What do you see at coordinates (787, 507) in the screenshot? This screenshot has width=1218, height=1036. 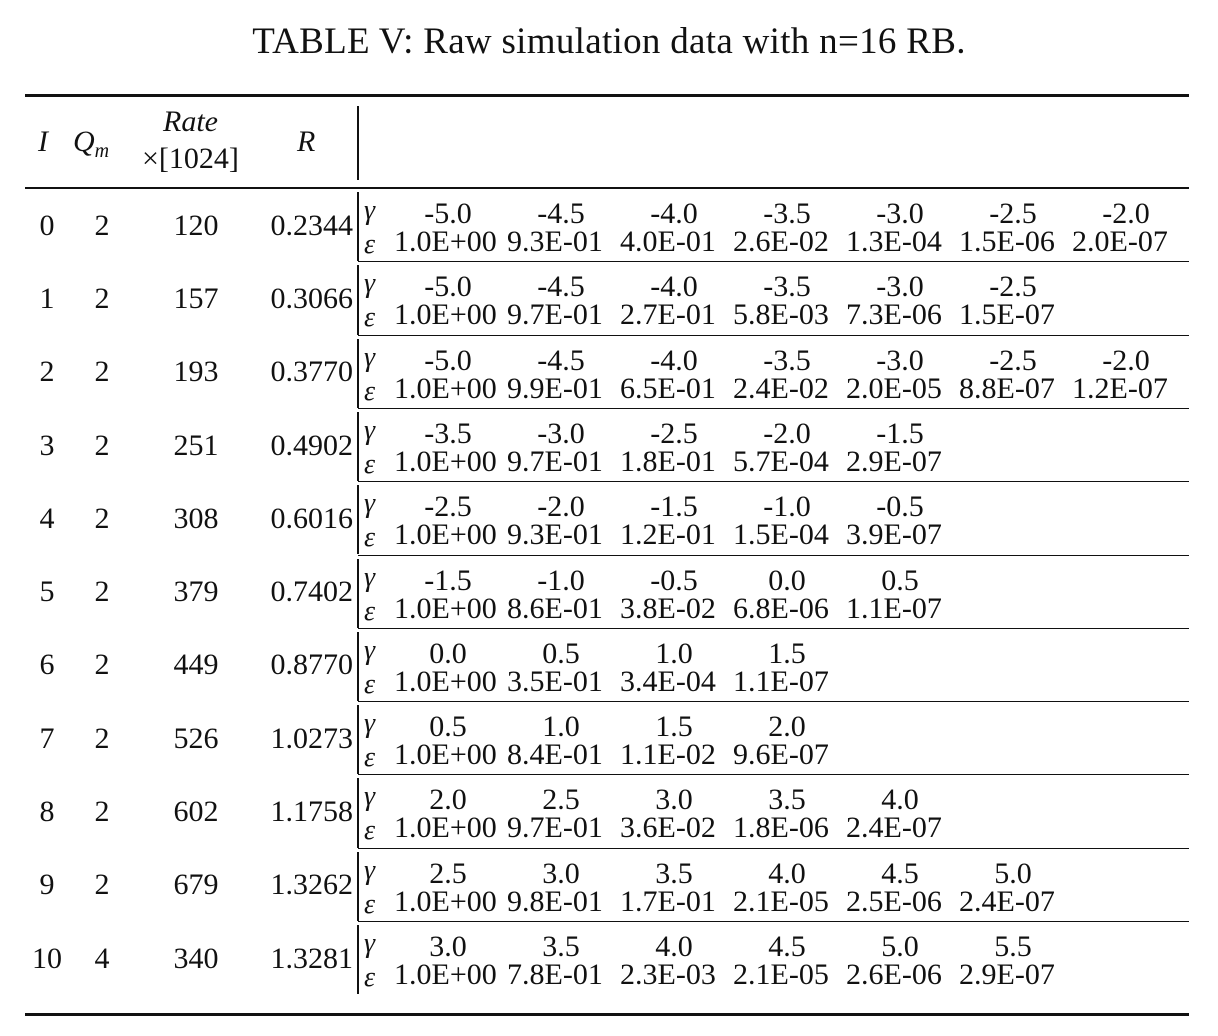 I see `gamma-value: -1.0` at bounding box center [787, 507].